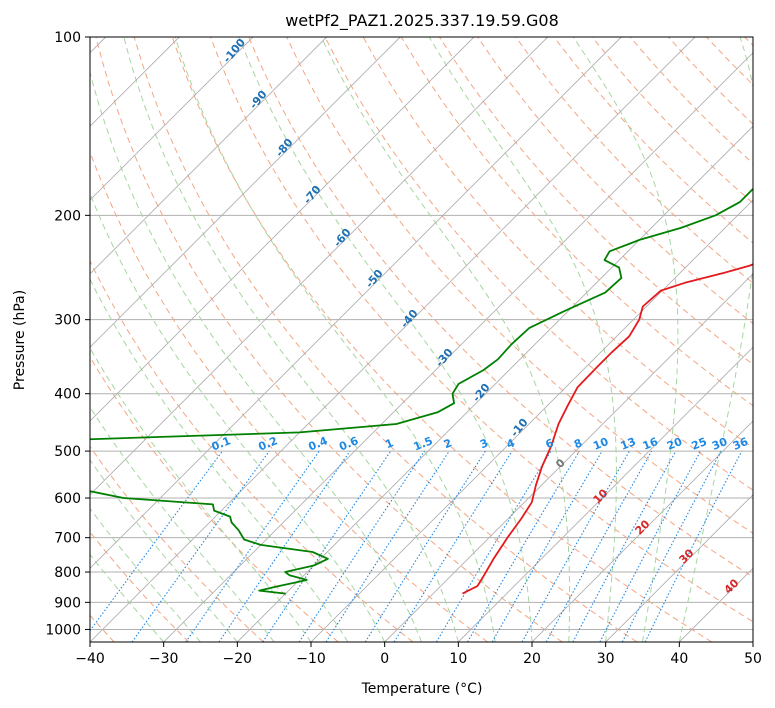 Image resolution: width=775 pixels, height=708 pixels. What do you see at coordinates (67, 334) in the screenshot?
I see `y-axis: 100 200 300 400 500 600 700 800 900 1000` at bounding box center [67, 334].